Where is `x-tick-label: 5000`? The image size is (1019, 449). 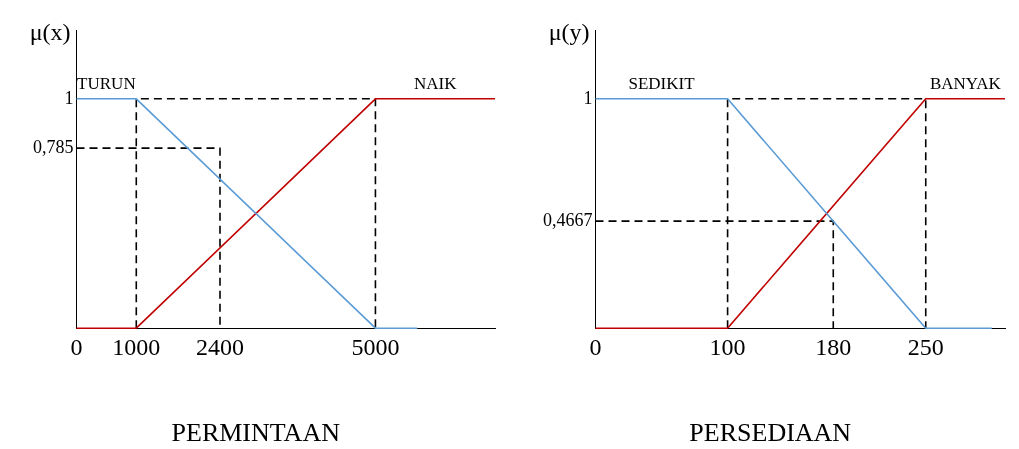
x-tick-label: 5000 is located at coordinates (375, 346).